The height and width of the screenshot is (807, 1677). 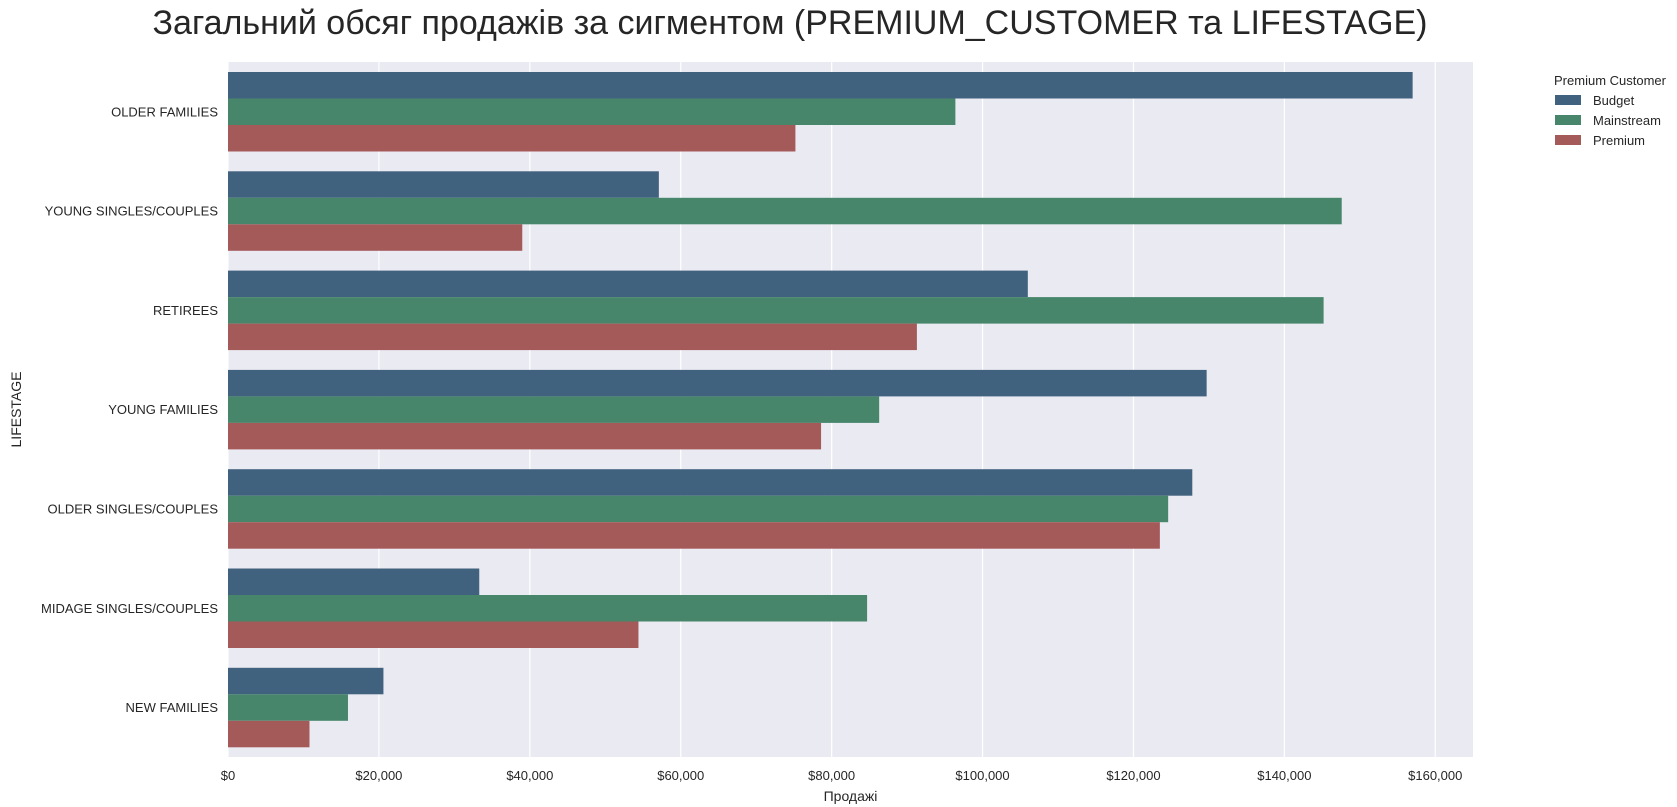 I want to click on legend: Premium Customer Budget Mainstream Premium, so click(x=1610, y=110).